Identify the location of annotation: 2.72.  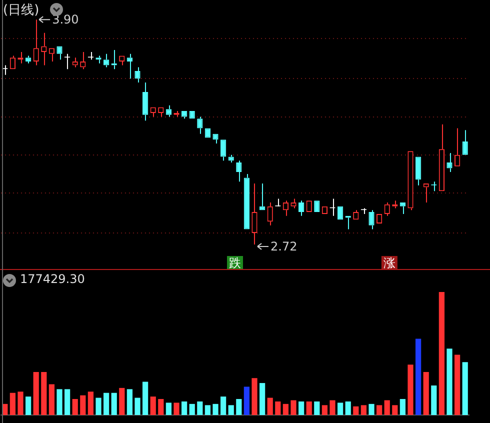
(284, 247).